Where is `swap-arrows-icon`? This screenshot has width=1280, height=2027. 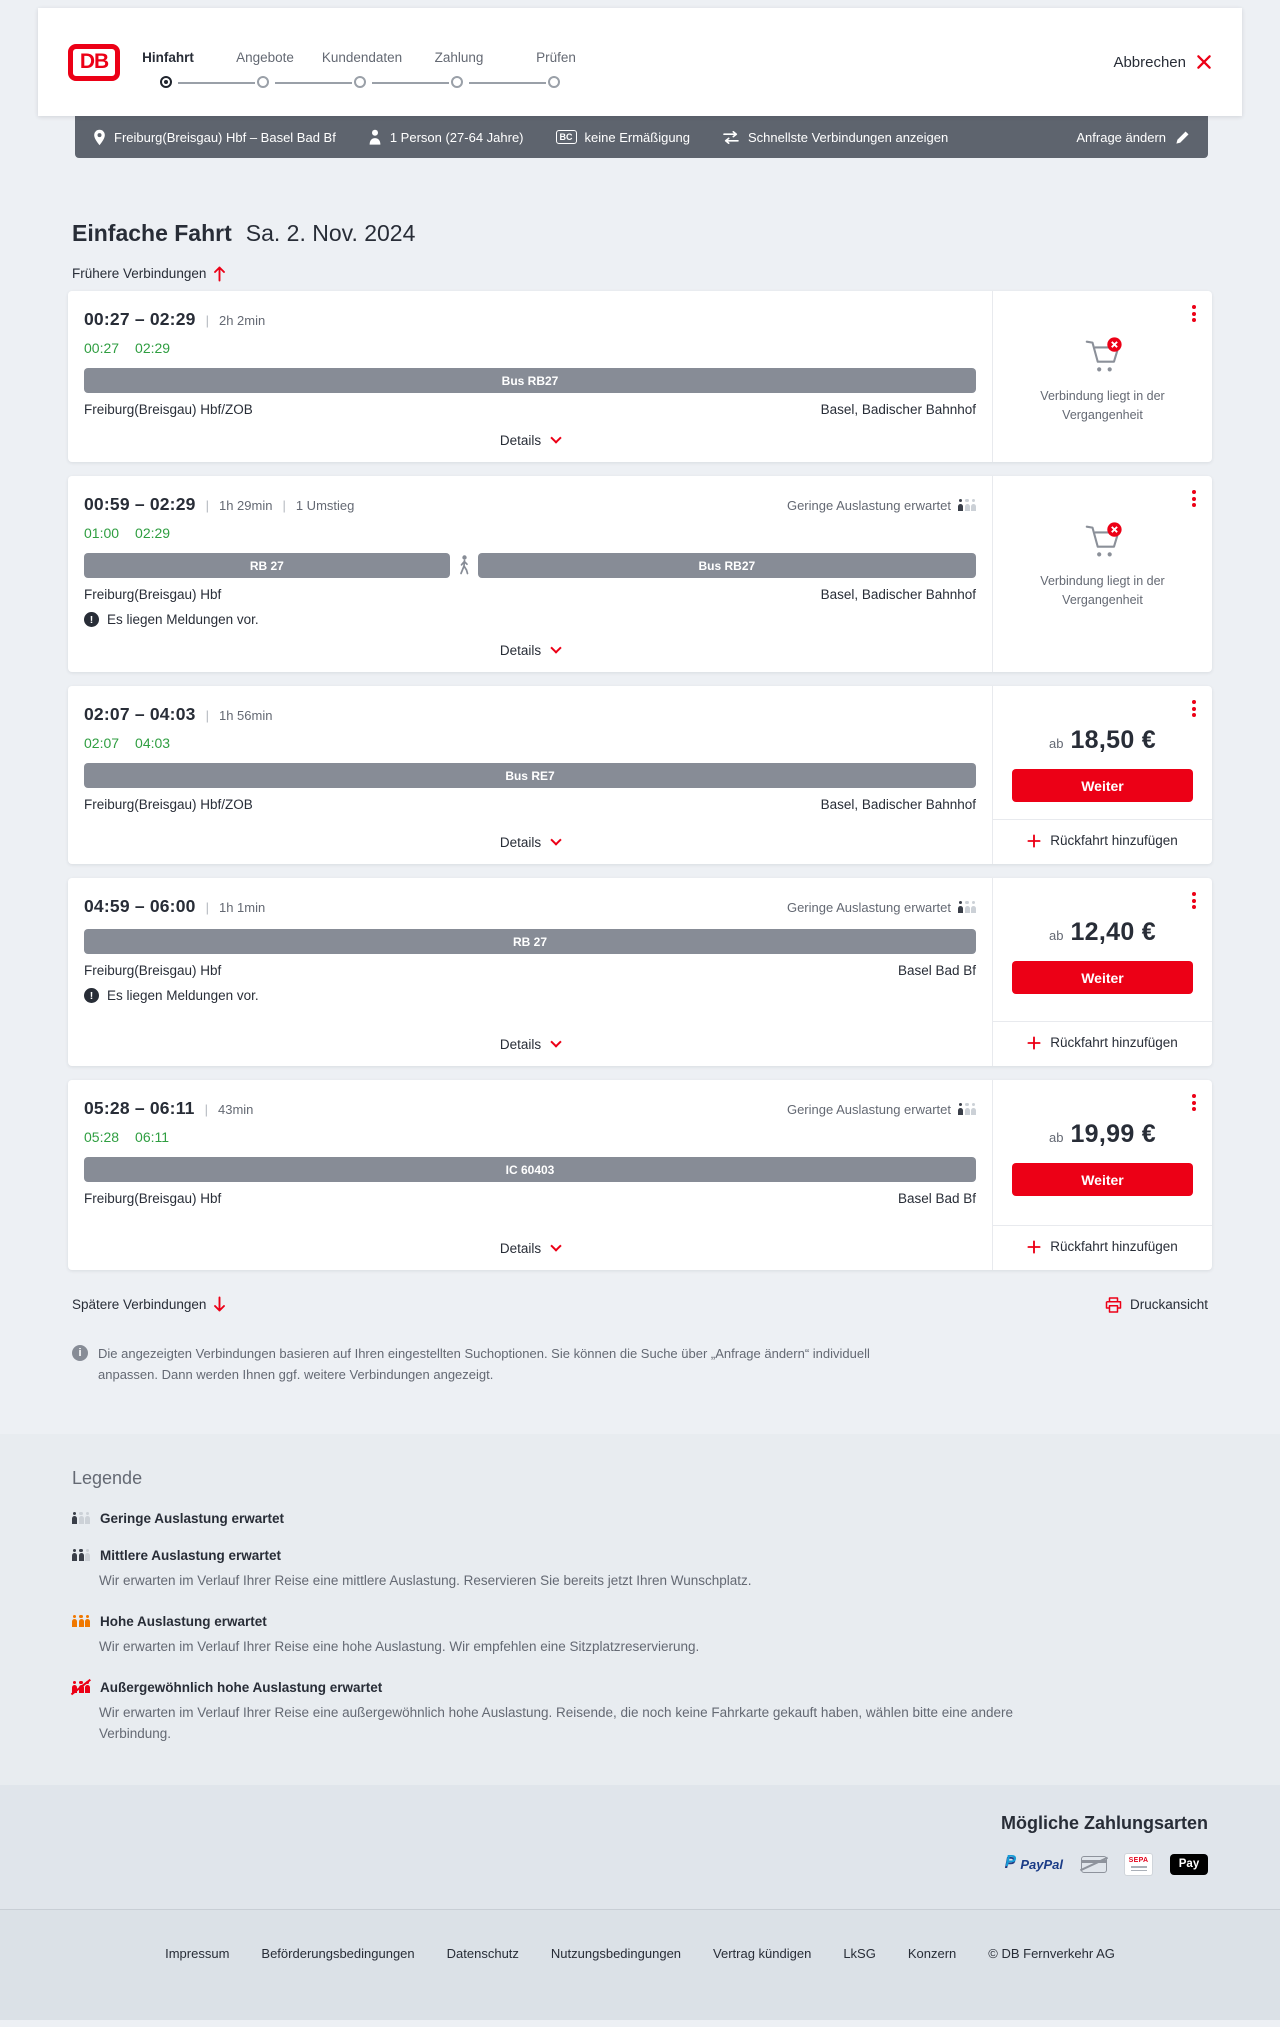 swap-arrows-icon is located at coordinates (731, 137).